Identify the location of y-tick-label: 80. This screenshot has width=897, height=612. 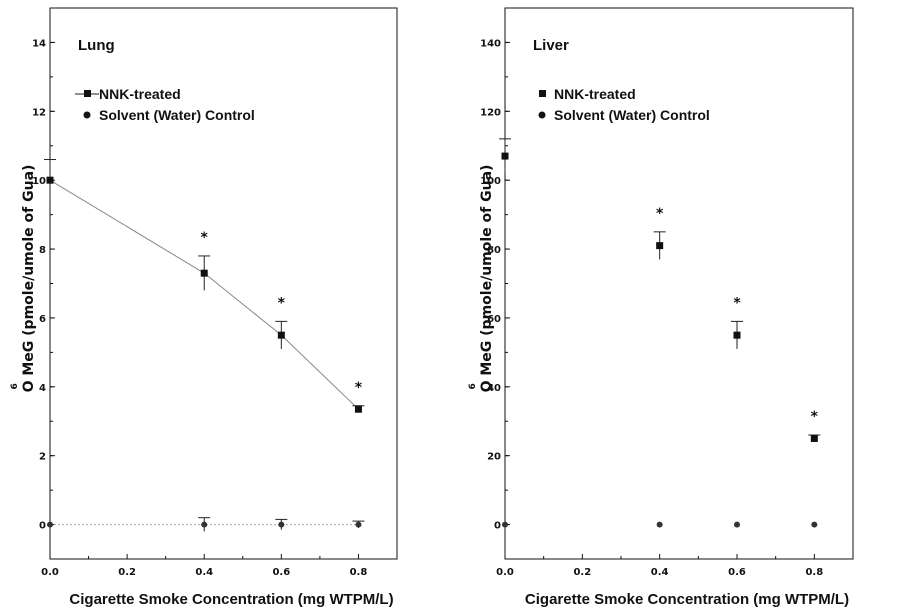
(494, 250).